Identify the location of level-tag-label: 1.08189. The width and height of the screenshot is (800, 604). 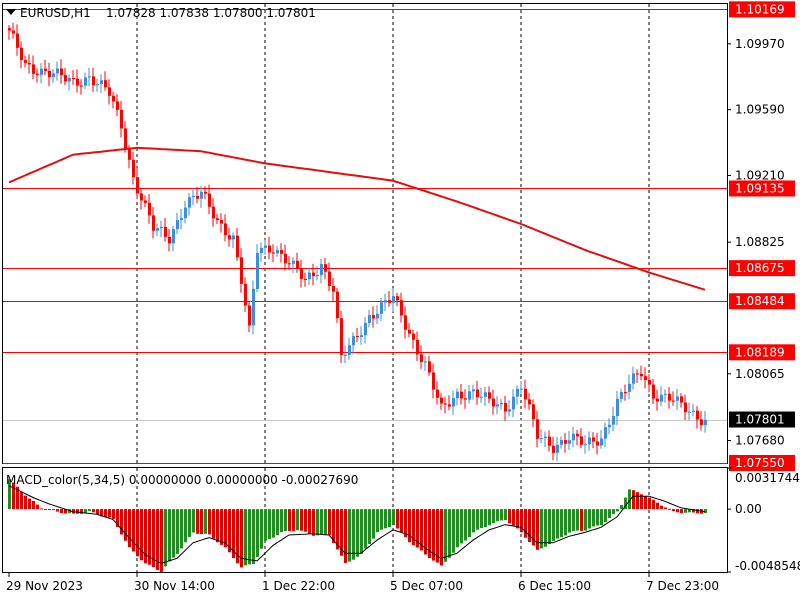
(760, 352).